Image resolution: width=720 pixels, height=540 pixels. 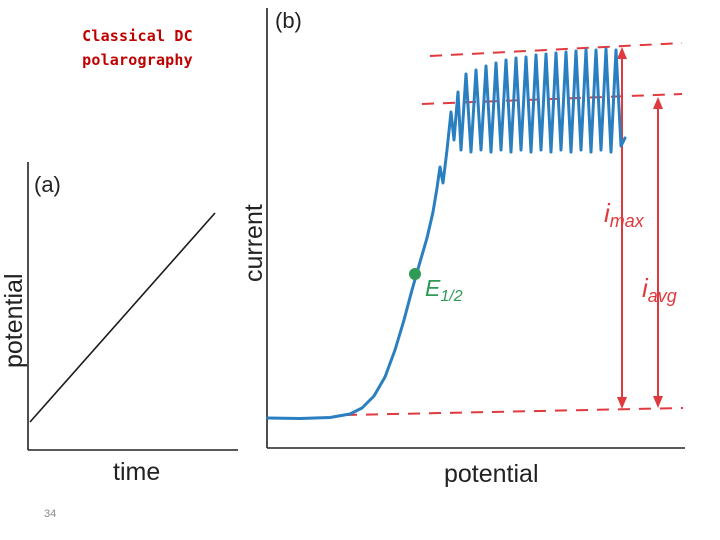 I want to click on slide-title-line1: Classical DC, so click(x=137, y=36).